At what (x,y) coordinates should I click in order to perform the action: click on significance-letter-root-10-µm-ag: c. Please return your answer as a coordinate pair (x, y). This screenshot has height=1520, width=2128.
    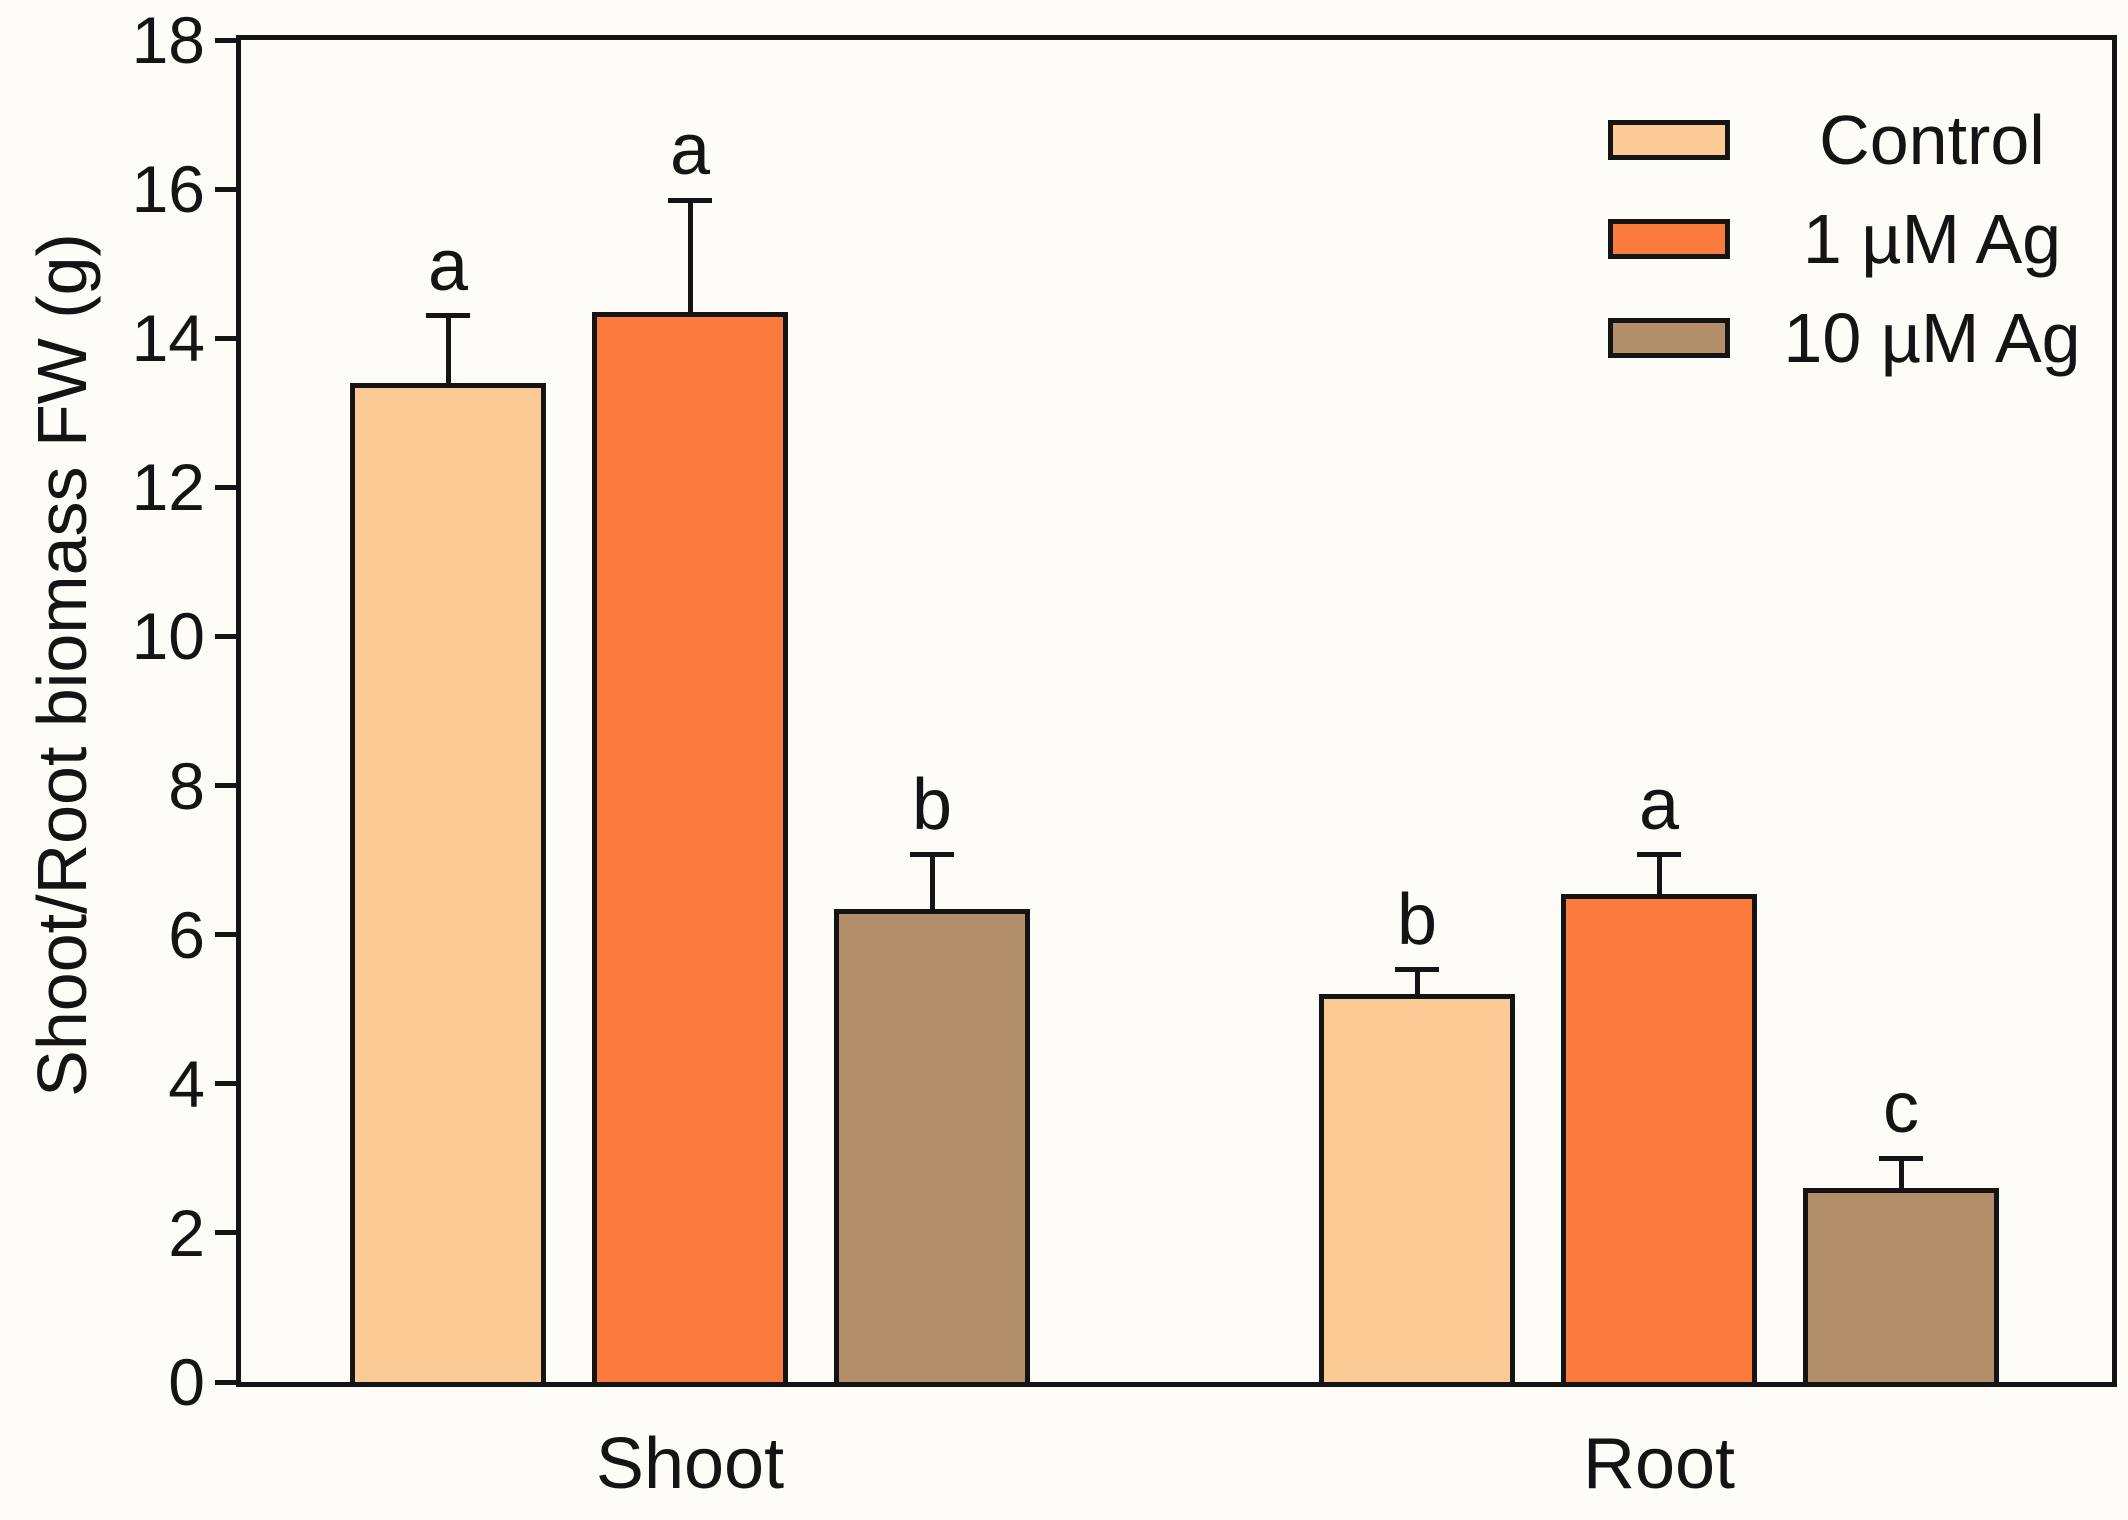
    Looking at the image, I should click on (1901, 1108).